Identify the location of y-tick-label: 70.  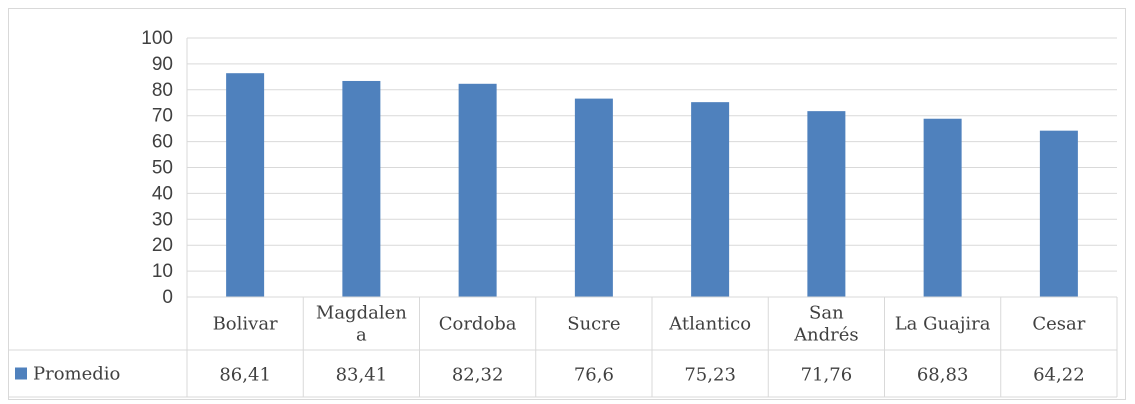
(162, 116).